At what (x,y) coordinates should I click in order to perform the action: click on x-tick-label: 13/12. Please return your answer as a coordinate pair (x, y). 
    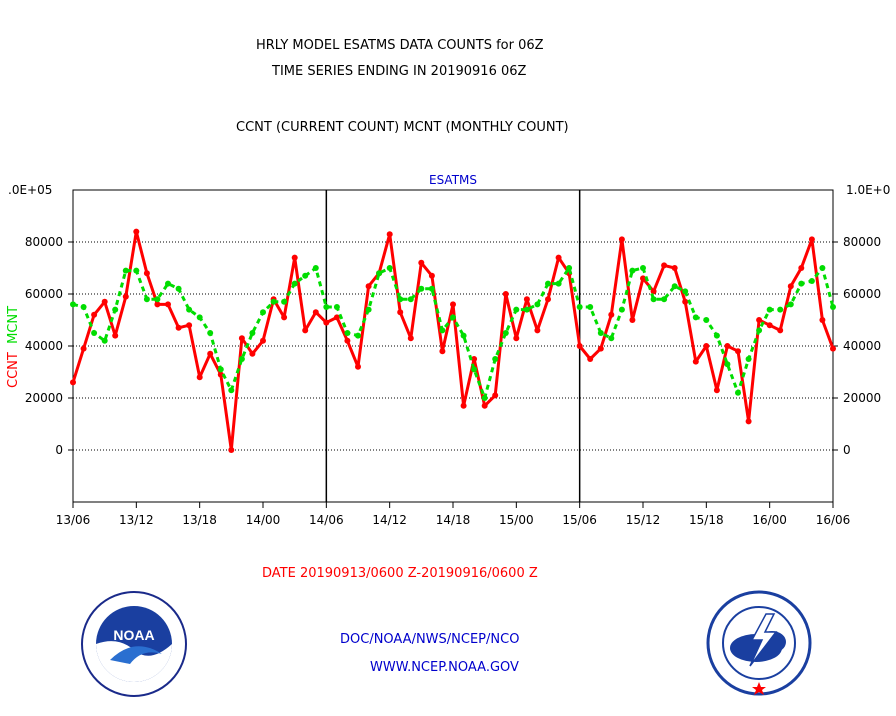
    Looking at the image, I should click on (136, 520).